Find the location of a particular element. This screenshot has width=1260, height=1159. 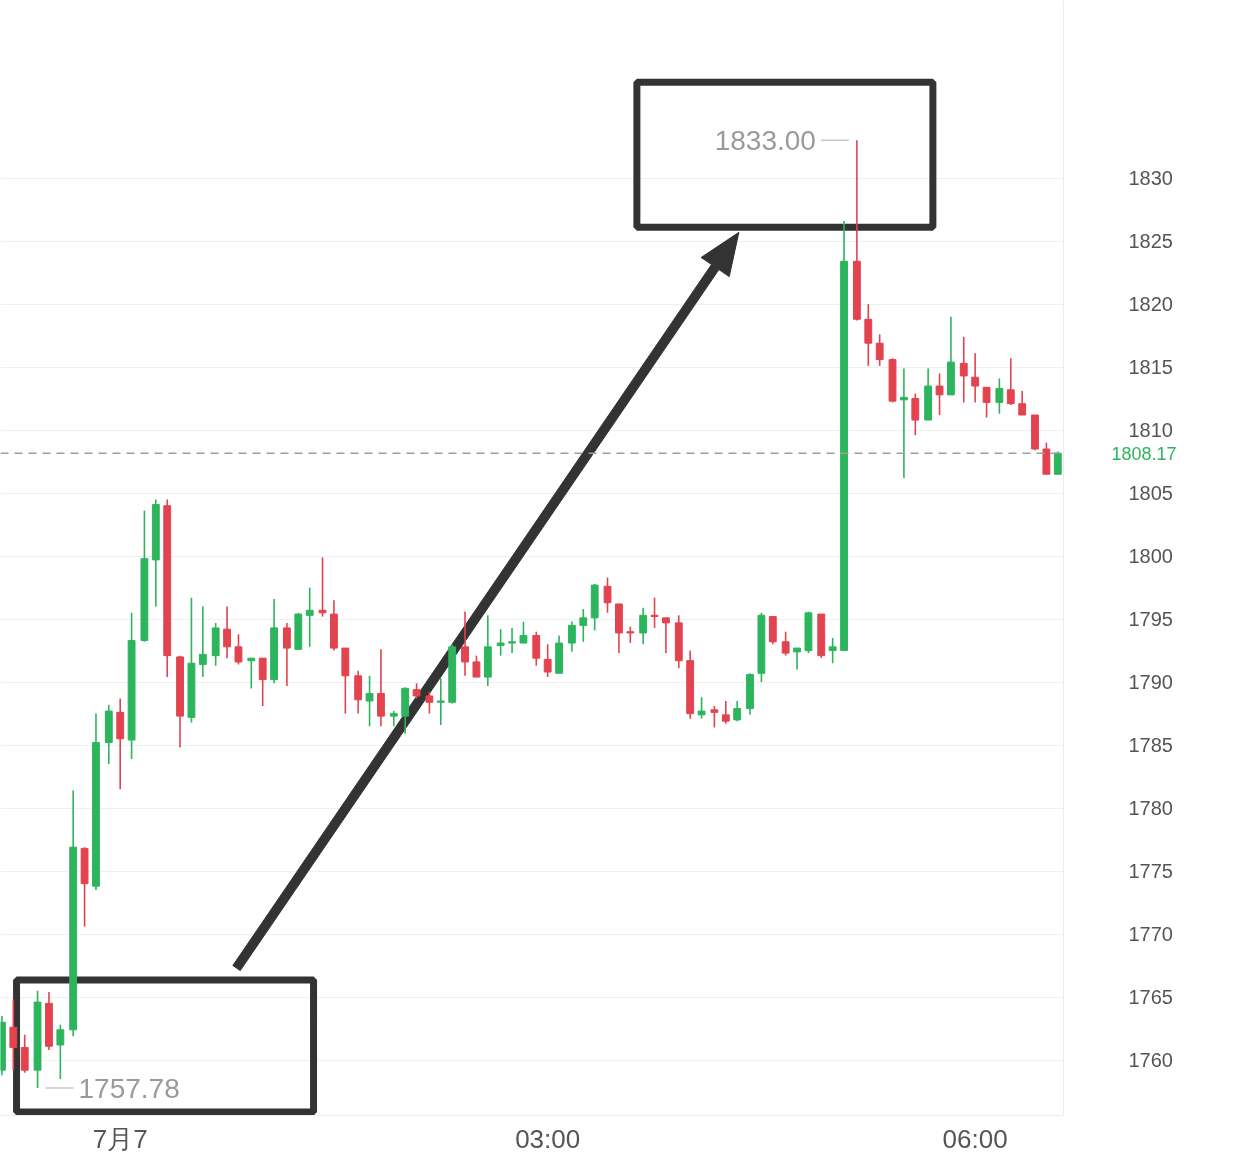

y-tick-label: 1830 is located at coordinates (1150, 178).